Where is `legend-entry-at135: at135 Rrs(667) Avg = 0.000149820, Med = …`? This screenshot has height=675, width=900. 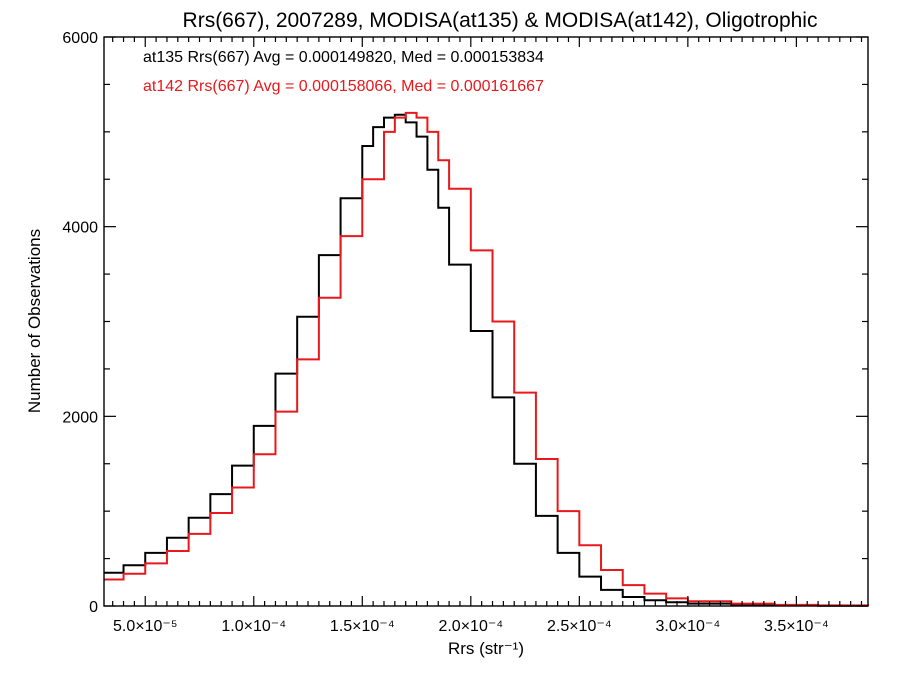
legend-entry-at135: at135 Rrs(667) Avg = 0.000149820, Med = … is located at coordinates (343, 57).